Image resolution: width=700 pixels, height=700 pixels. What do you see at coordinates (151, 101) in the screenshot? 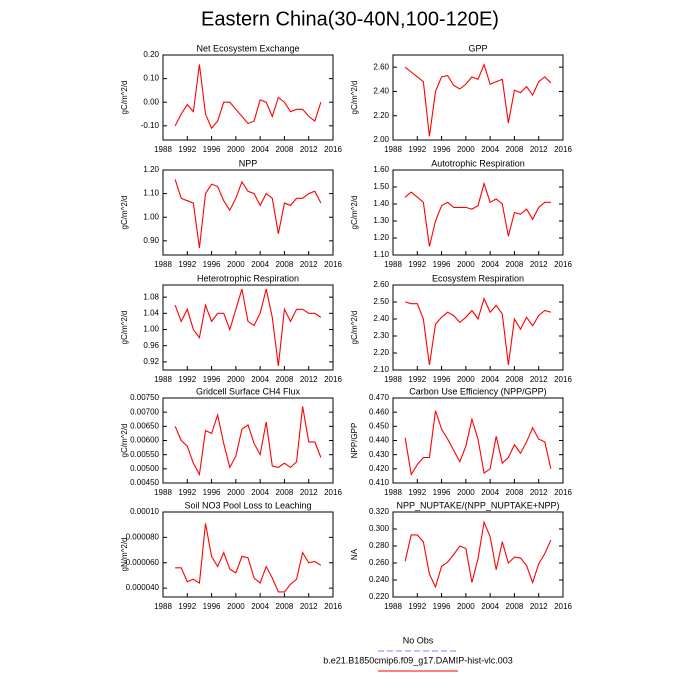
I see `y-tick-label: 0.00` at bounding box center [151, 101].